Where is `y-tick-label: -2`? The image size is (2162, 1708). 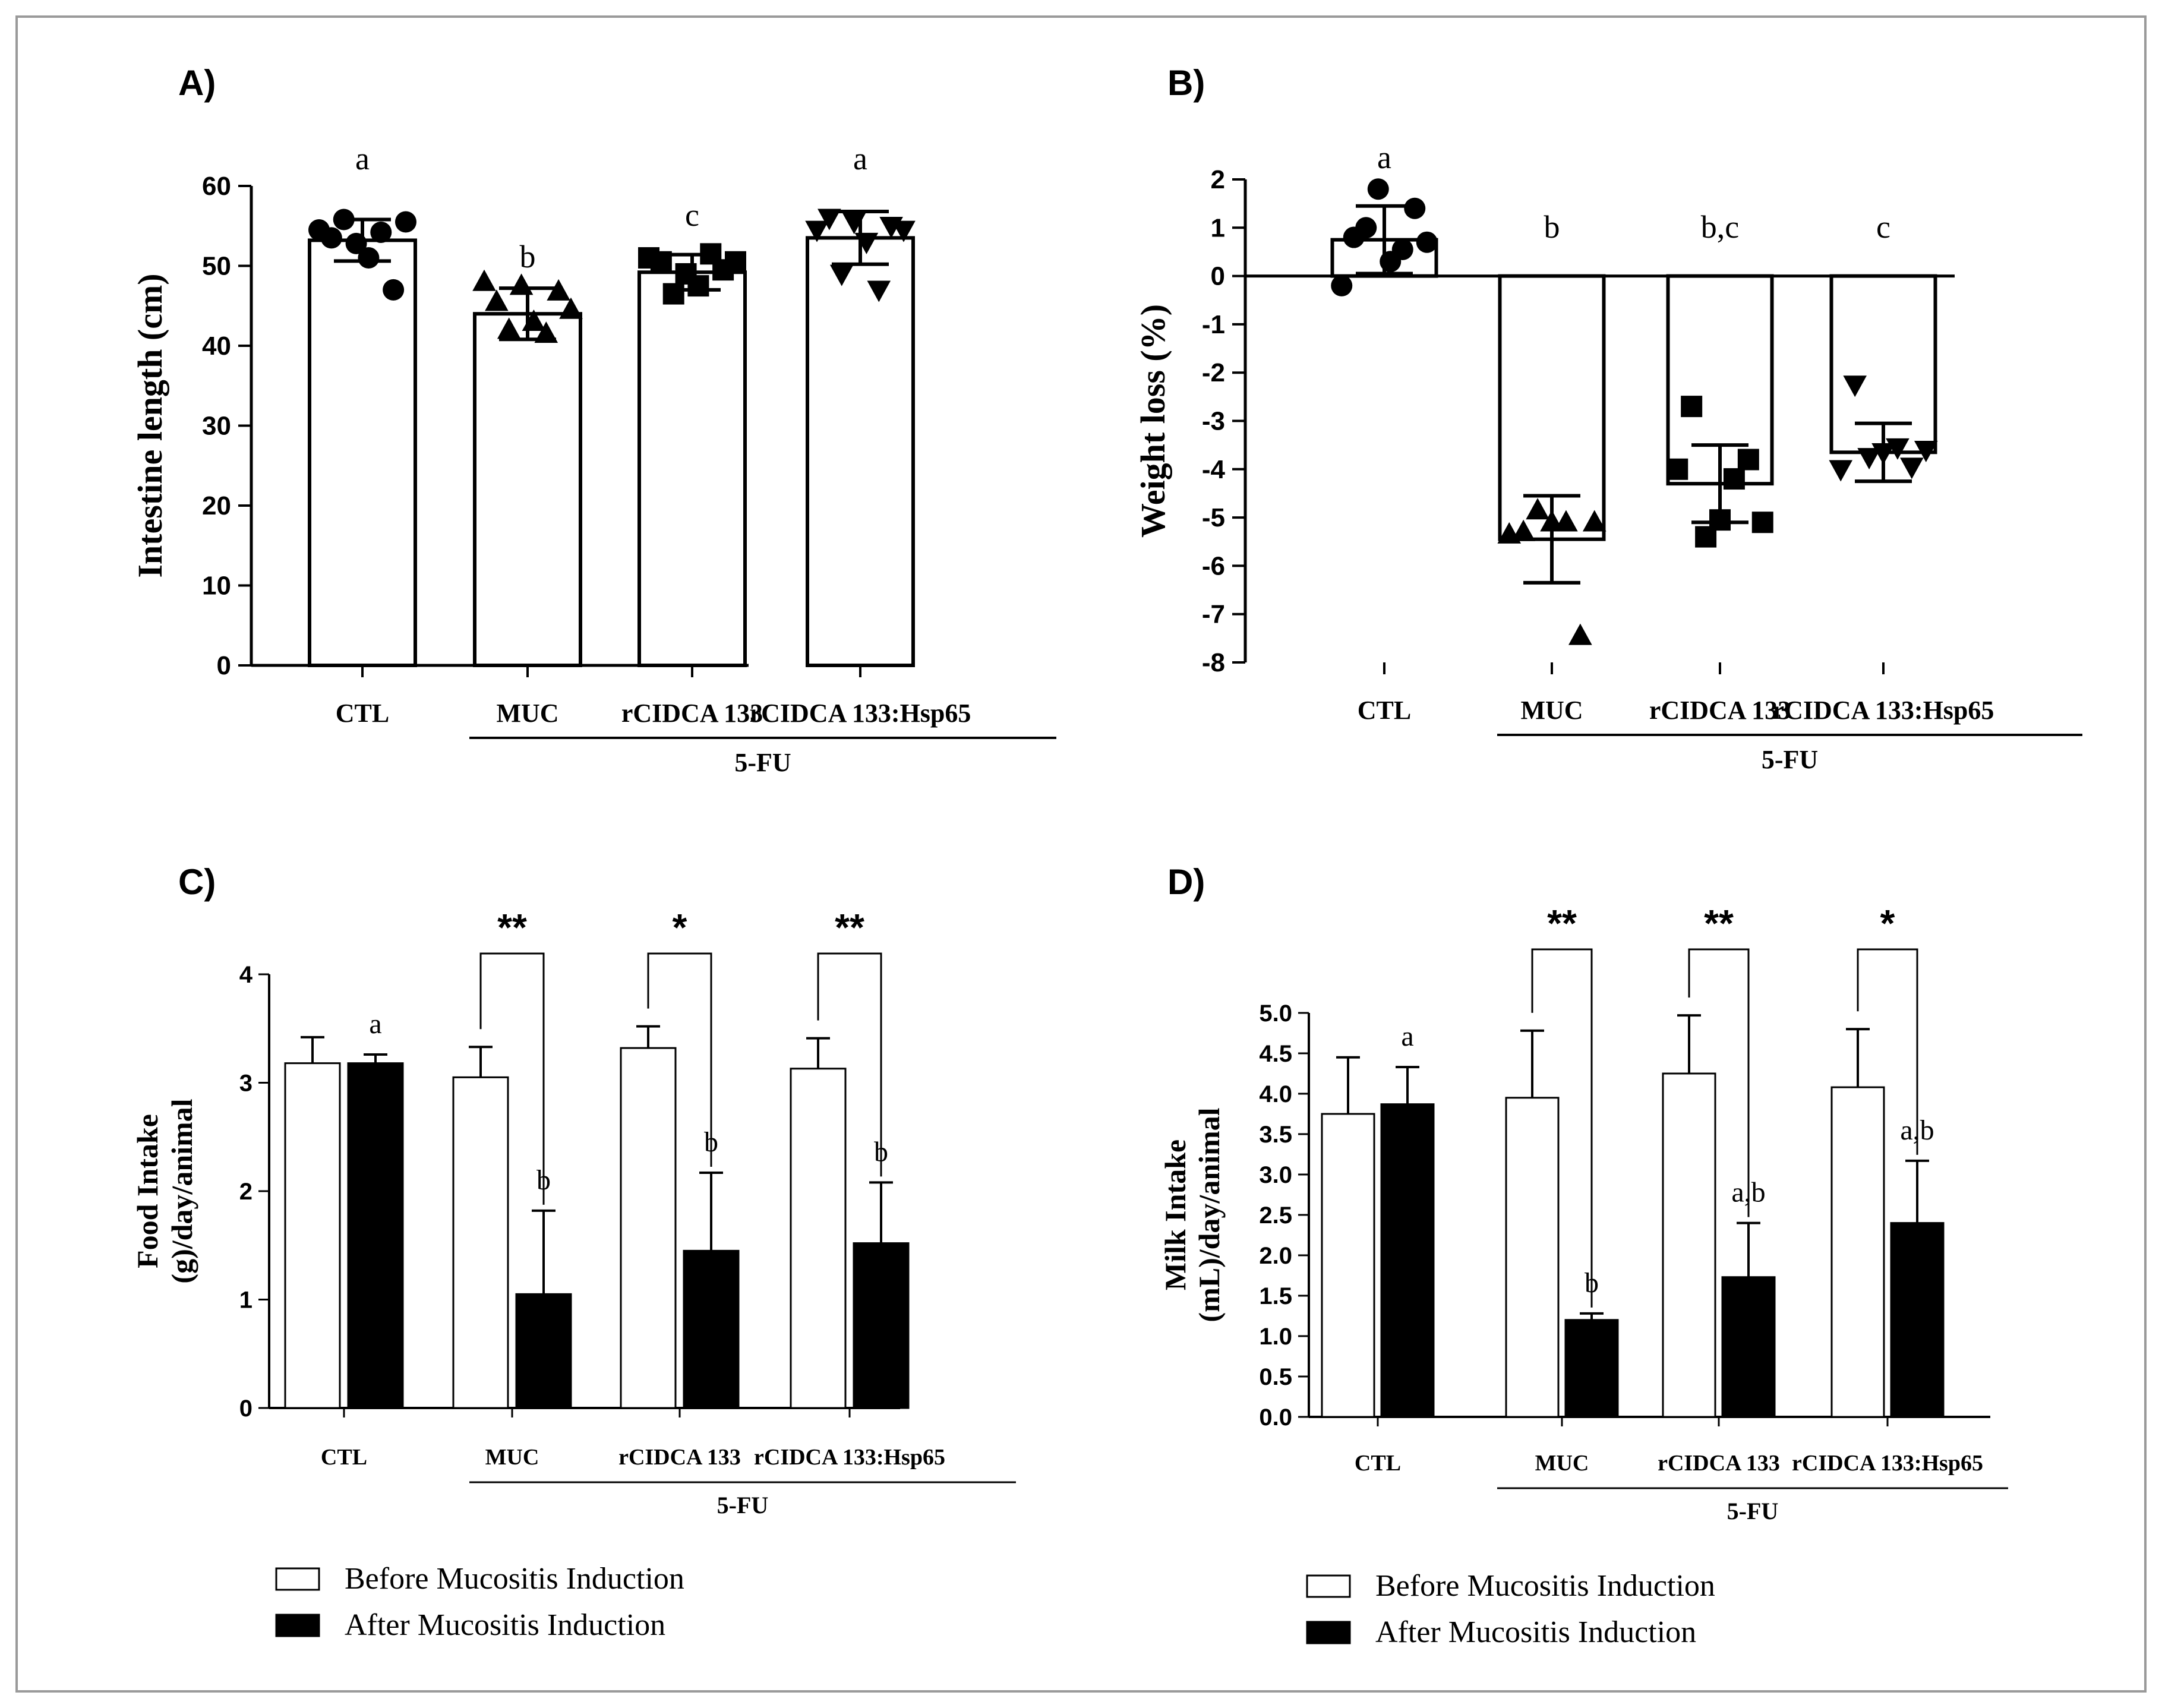
y-tick-label: -2 is located at coordinates (1213, 373).